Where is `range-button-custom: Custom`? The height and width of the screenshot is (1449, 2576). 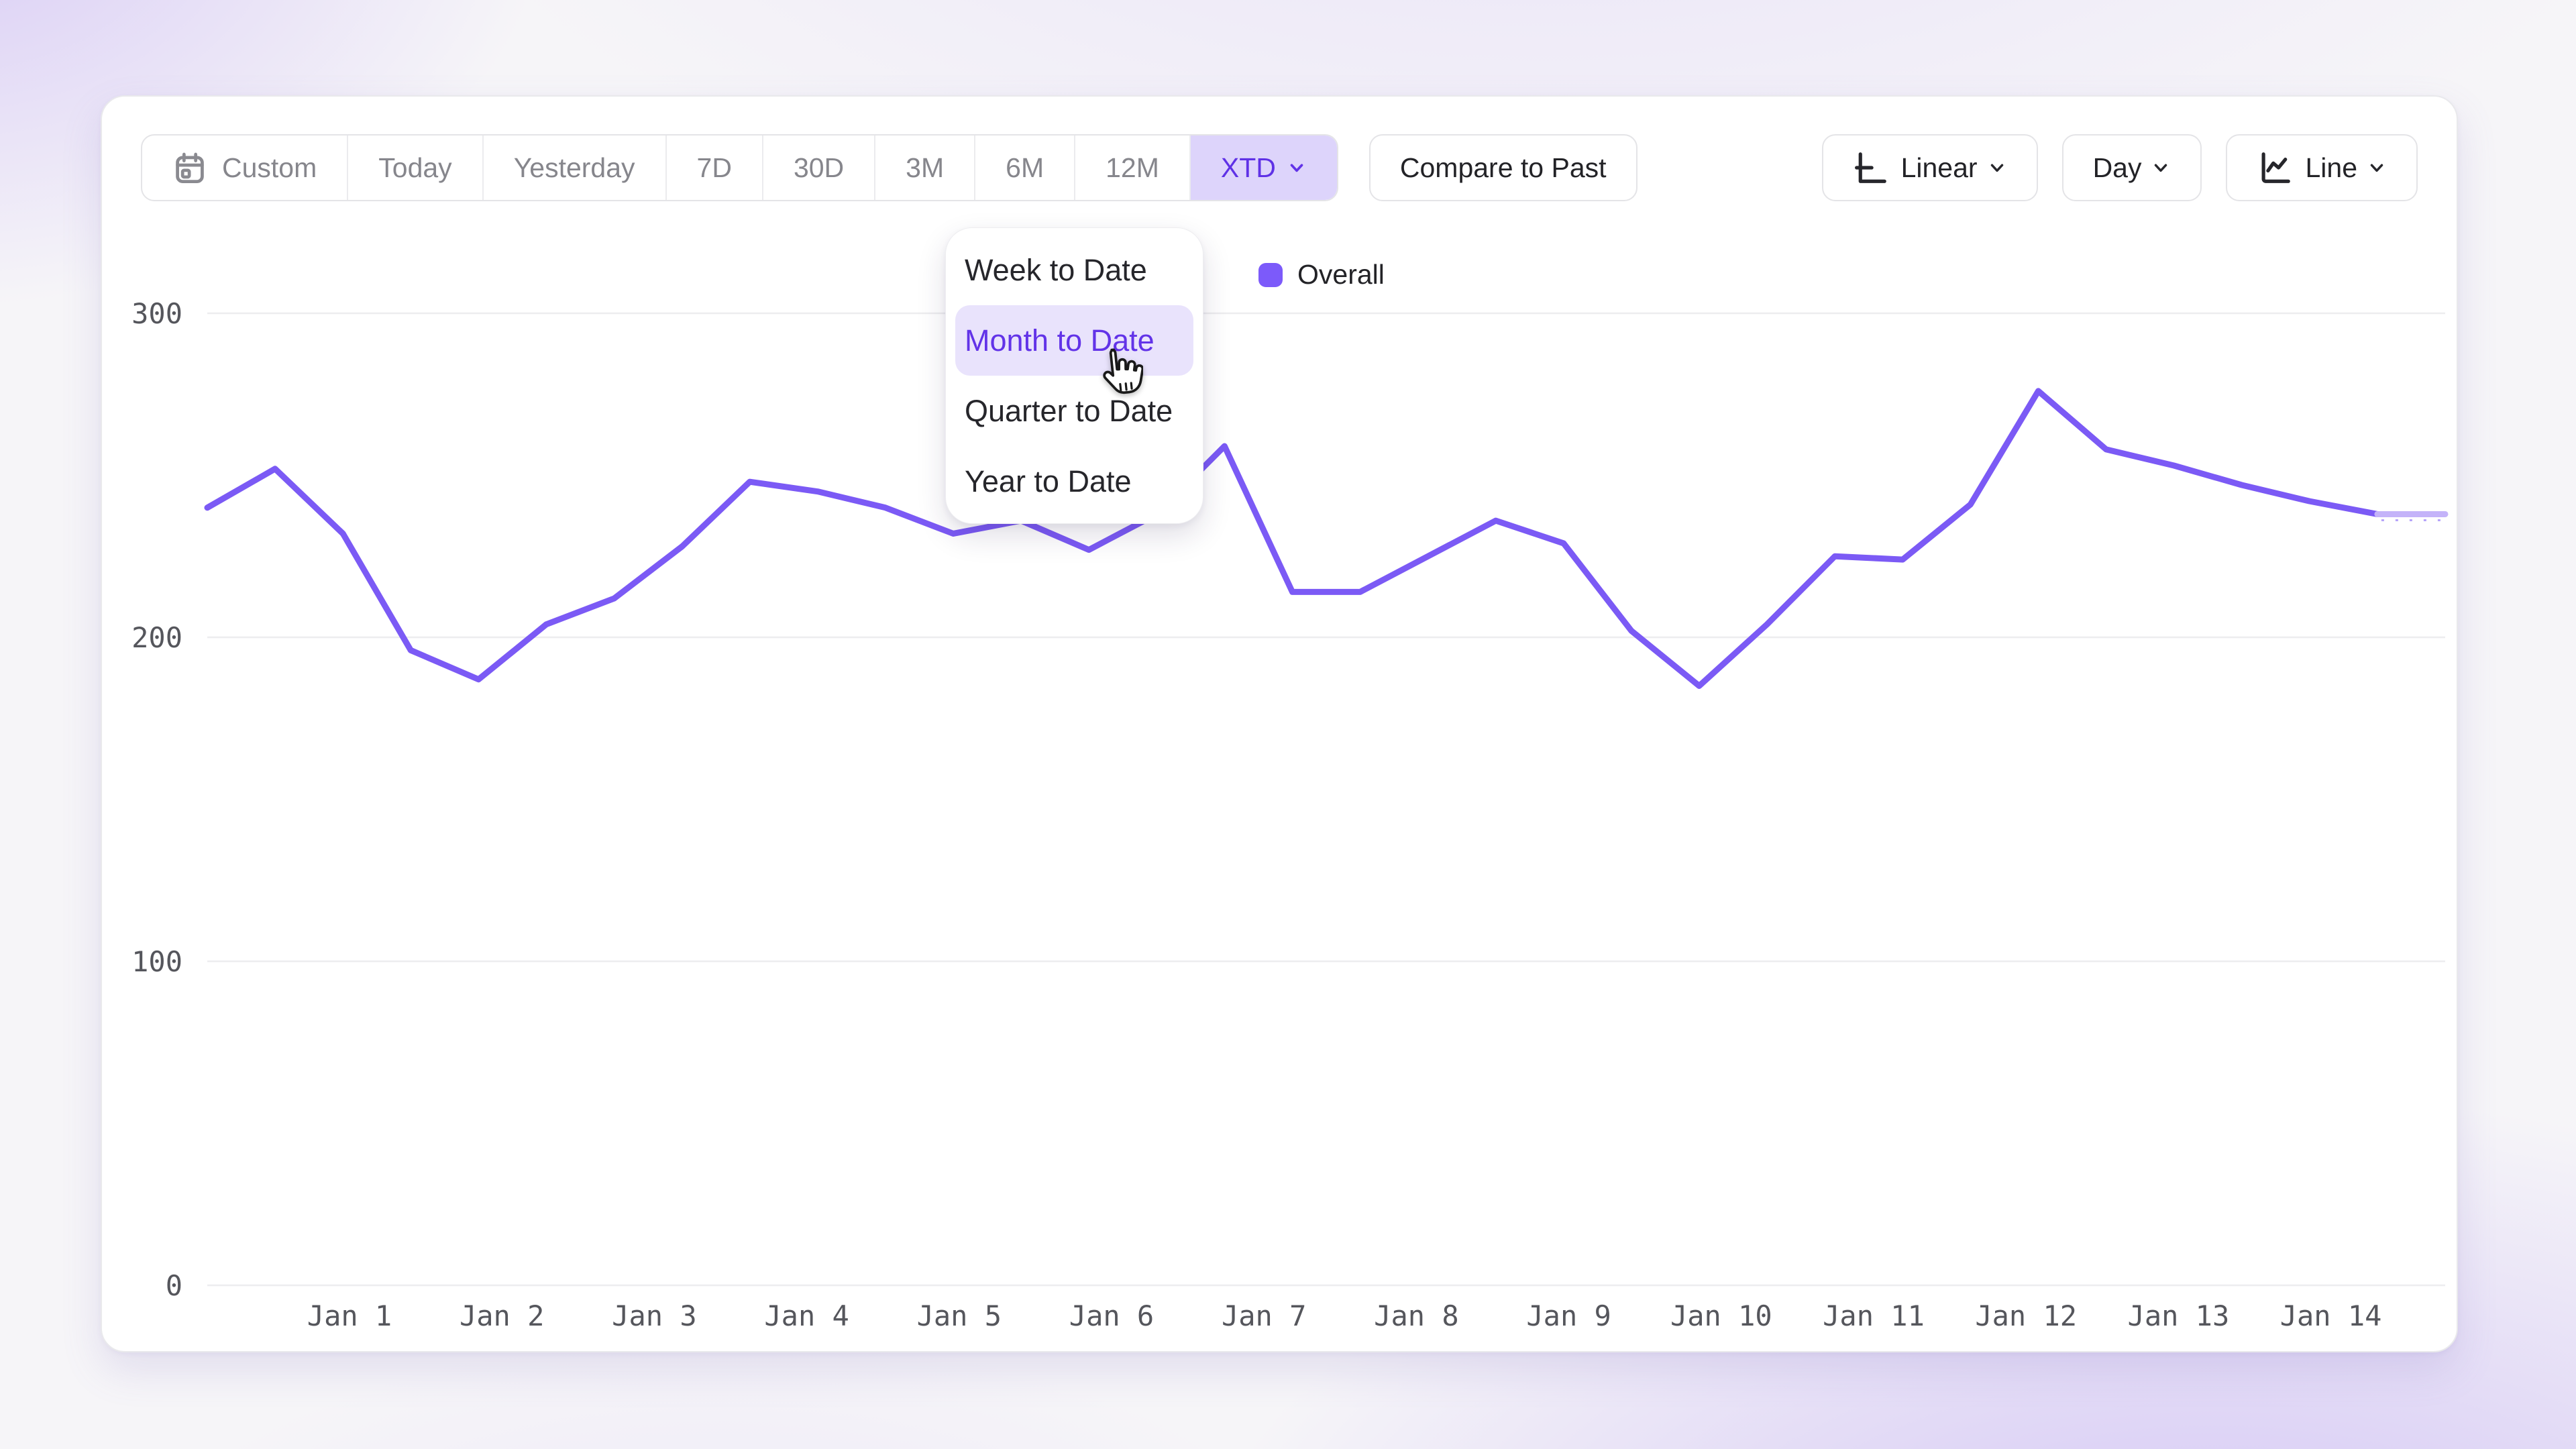 range-button-custom: Custom is located at coordinates (244, 168).